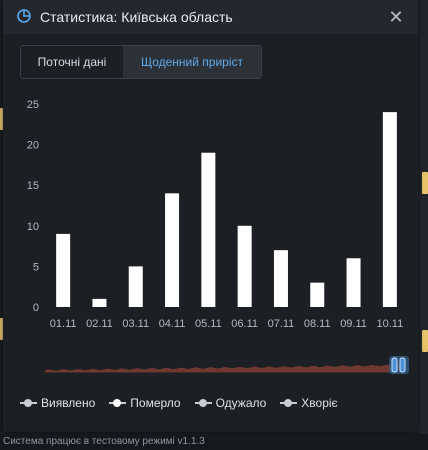  I want to click on chart-legend: Виявлено Померло Одужало Хворіє, so click(186, 403).